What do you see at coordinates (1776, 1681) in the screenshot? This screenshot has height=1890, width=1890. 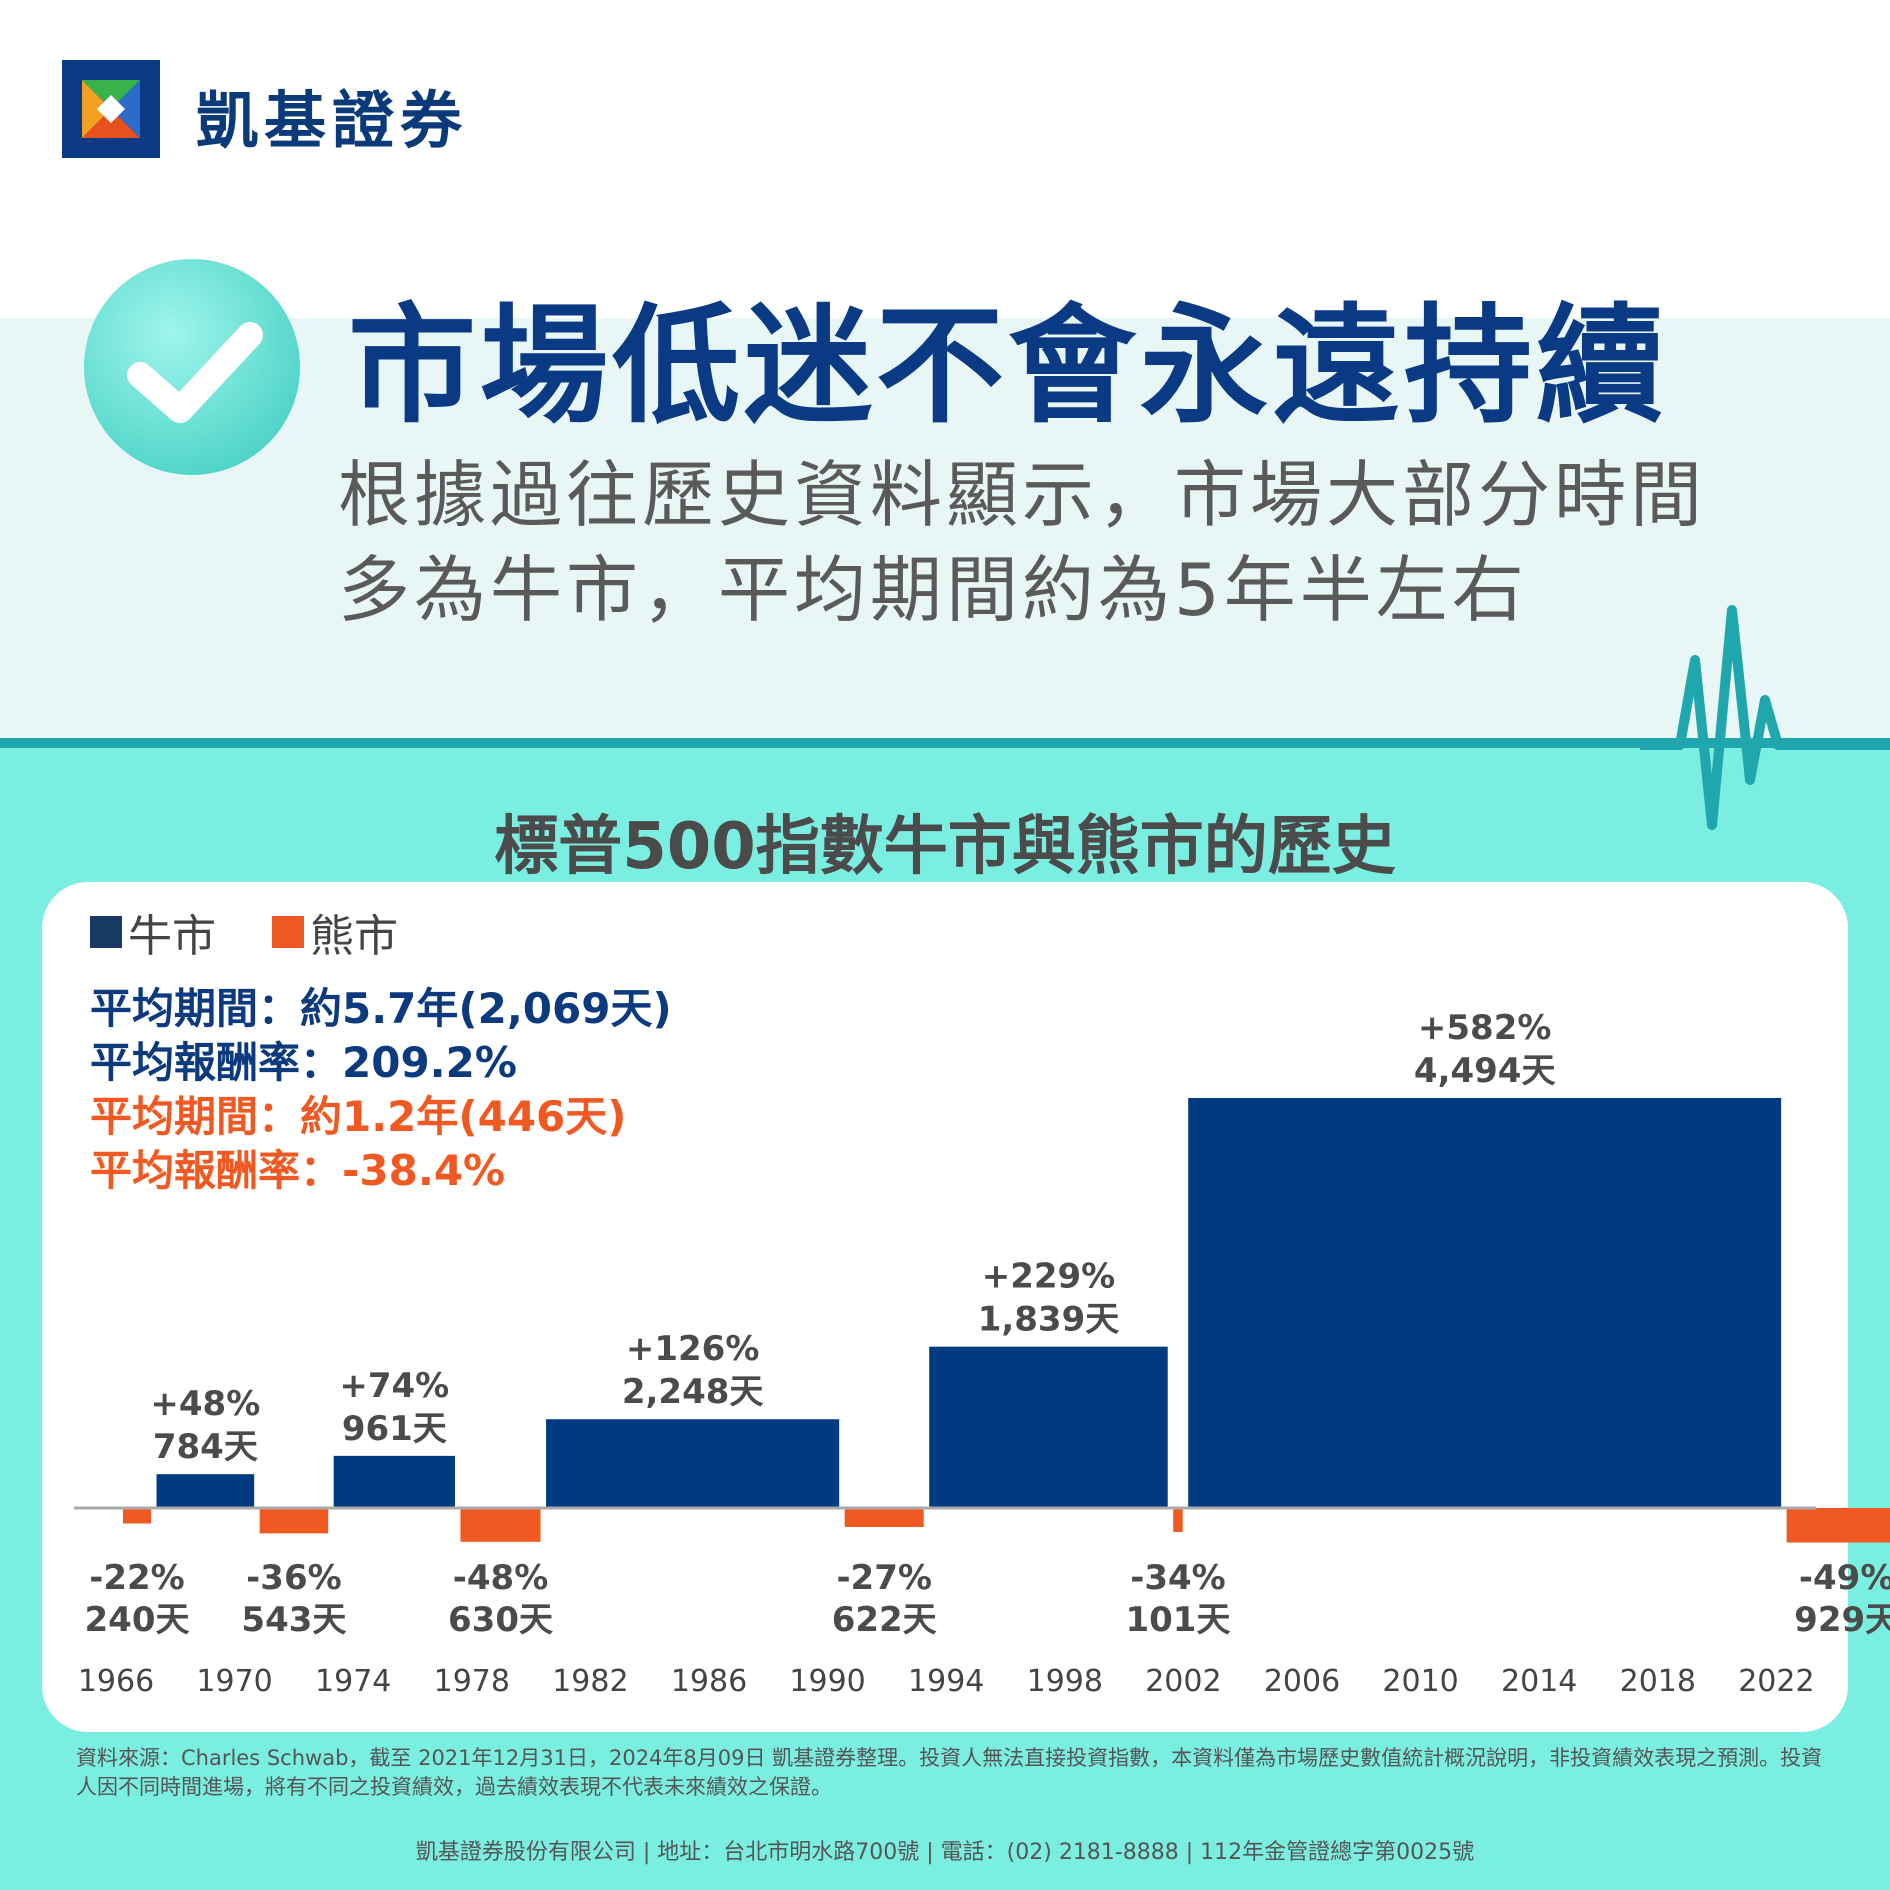 I see `x-tick-label: 2022` at bounding box center [1776, 1681].